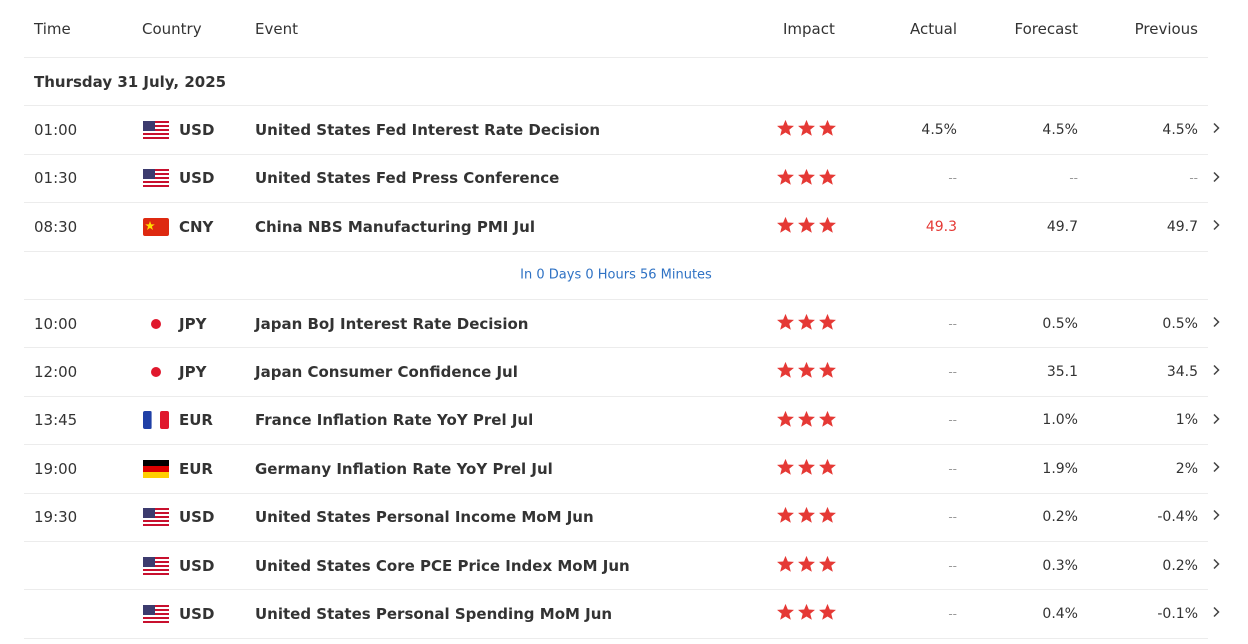 This screenshot has height=644, width=1248. I want to click on forecast: --, so click(1073, 178).